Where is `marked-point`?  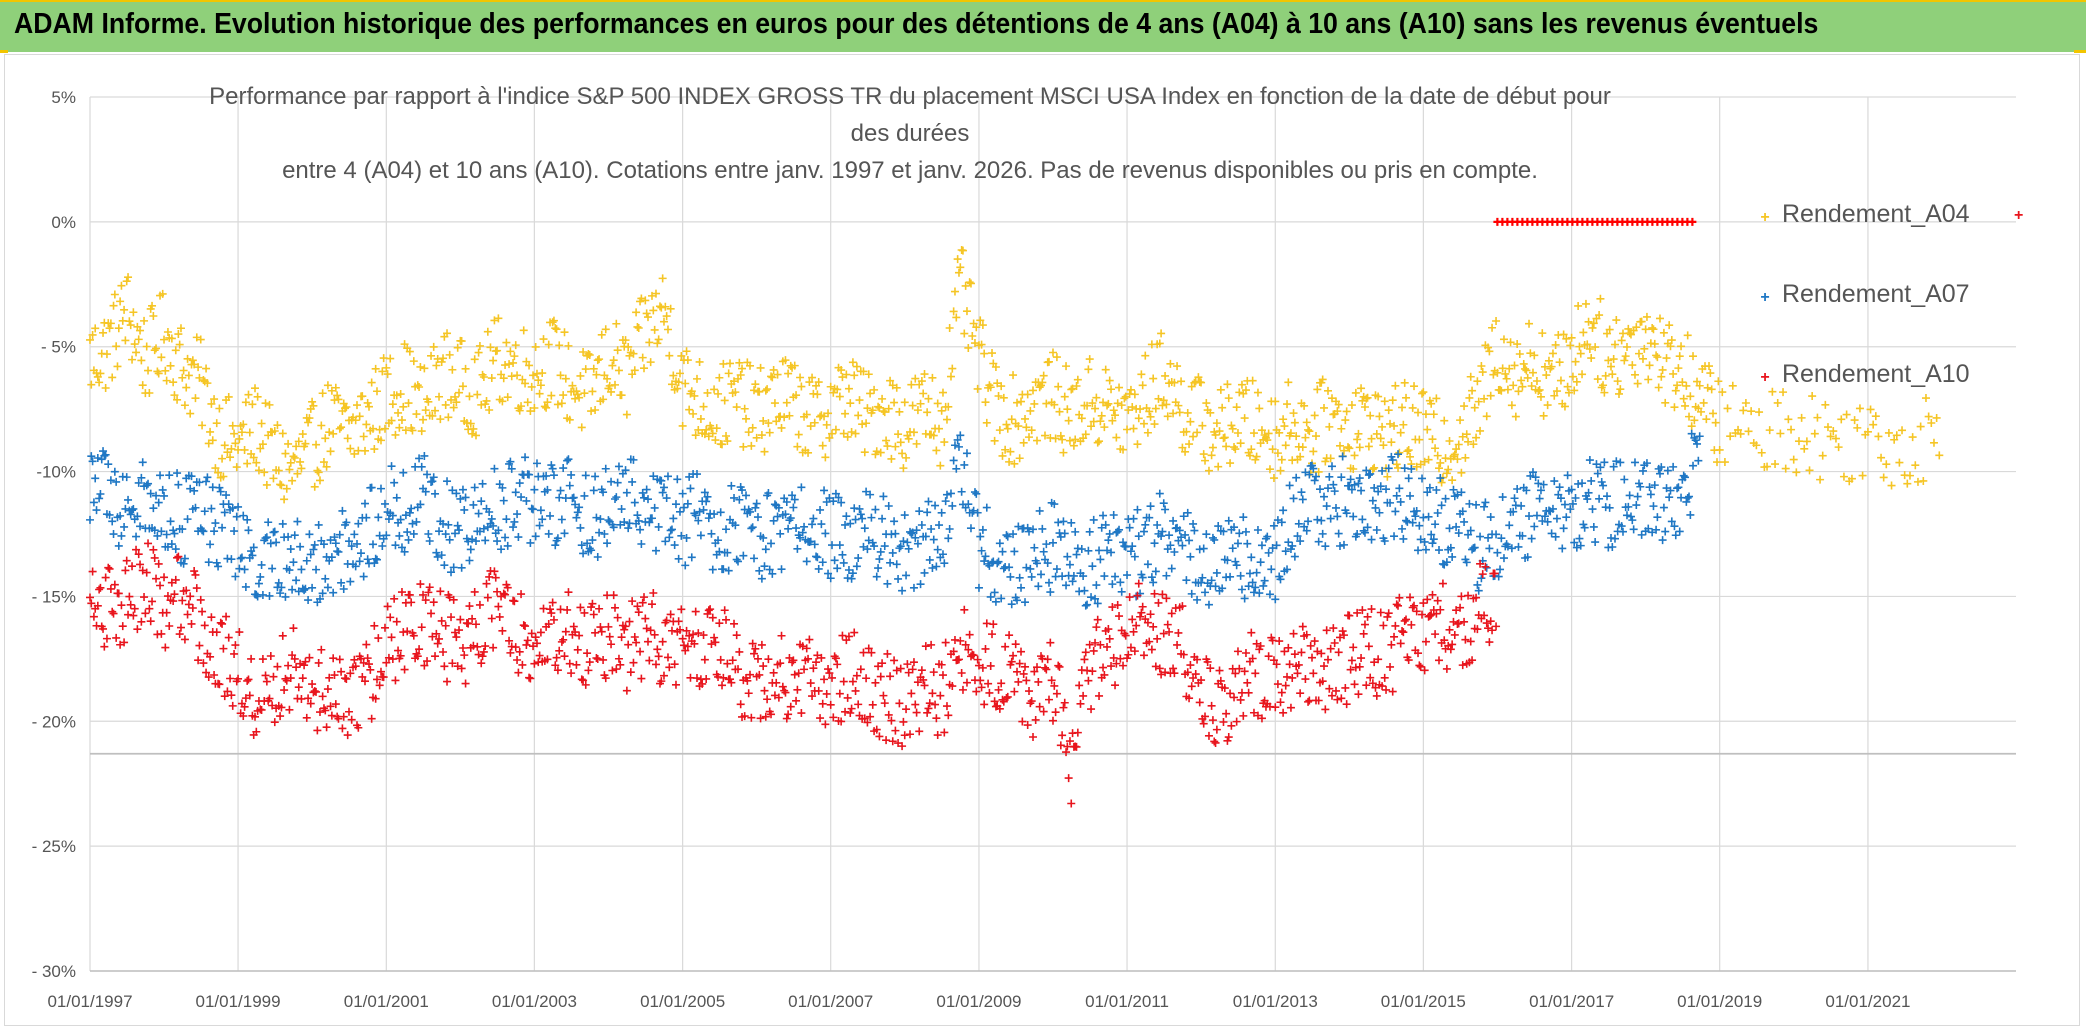
marked-point is located at coordinates (1692, 221).